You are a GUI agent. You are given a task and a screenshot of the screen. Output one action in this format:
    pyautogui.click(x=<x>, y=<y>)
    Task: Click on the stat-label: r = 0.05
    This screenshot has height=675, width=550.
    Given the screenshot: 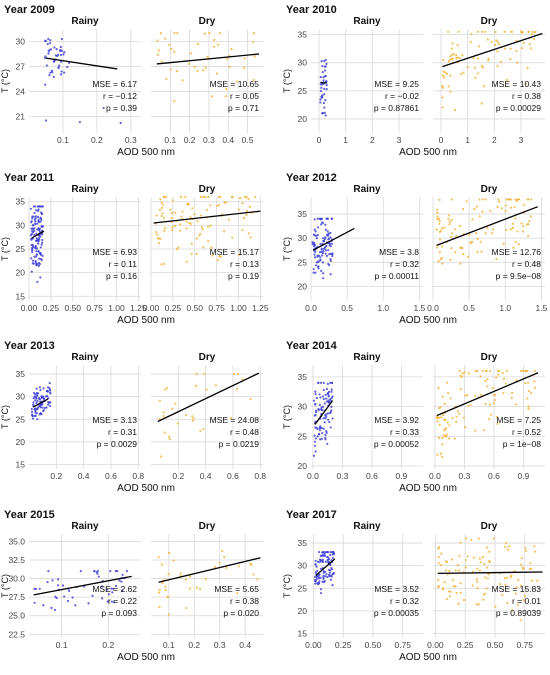 What is the action you would take?
    pyautogui.click(x=244, y=96)
    